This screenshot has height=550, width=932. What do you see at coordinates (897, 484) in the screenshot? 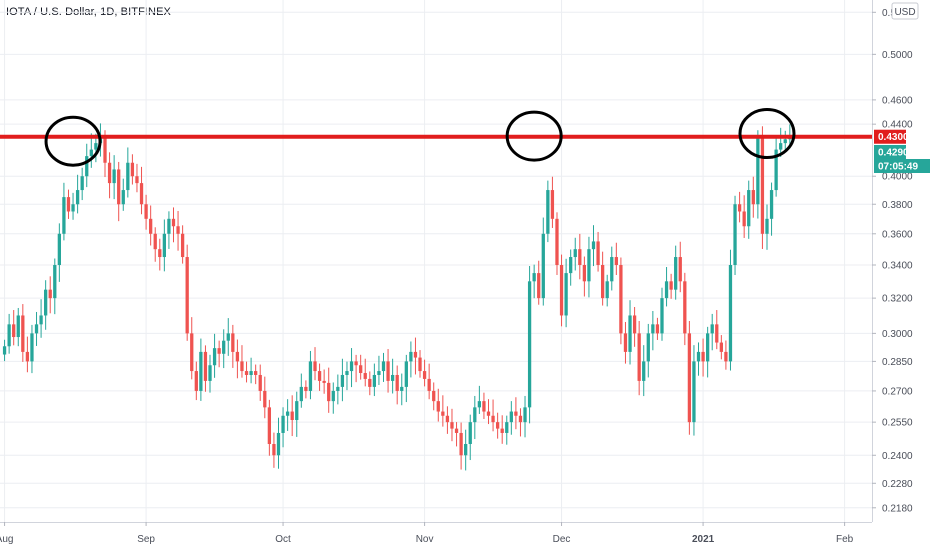
I see `price-tick-label: 0.2280` at bounding box center [897, 484].